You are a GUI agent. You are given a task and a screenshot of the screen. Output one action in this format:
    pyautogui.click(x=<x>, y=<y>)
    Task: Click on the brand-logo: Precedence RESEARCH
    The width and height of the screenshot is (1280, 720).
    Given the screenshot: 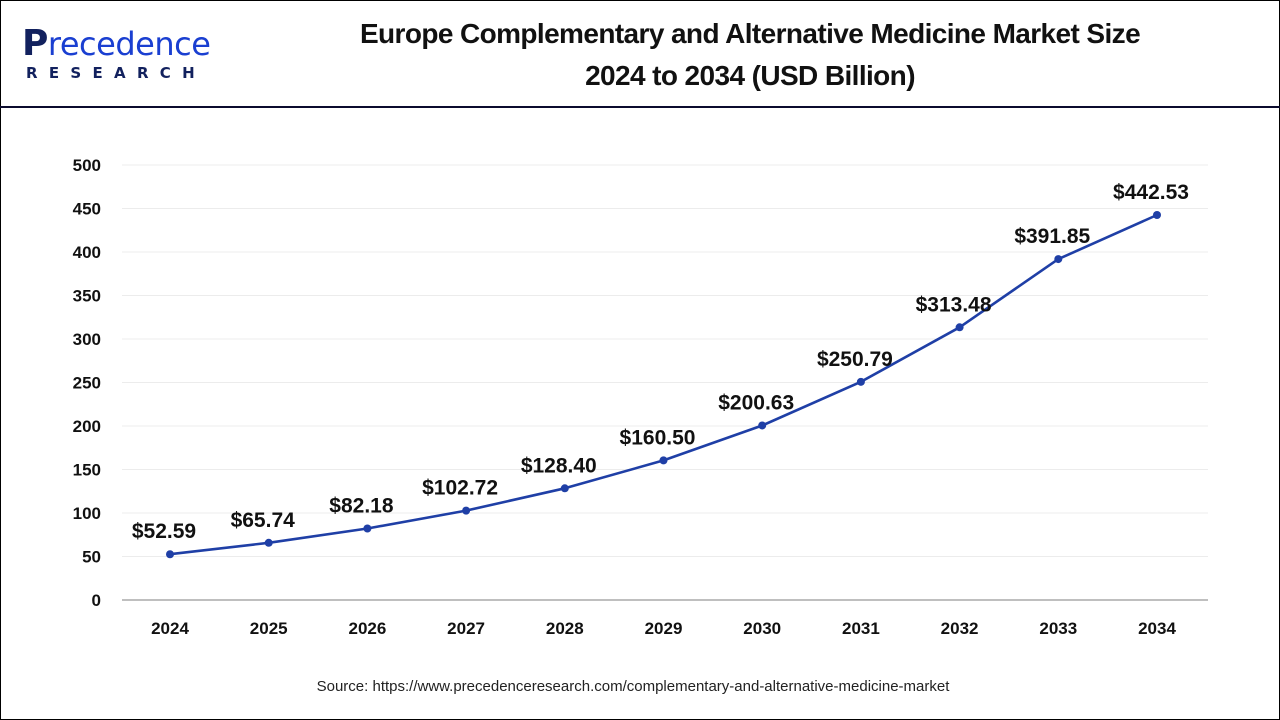 What is the action you would take?
    pyautogui.click(x=117, y=56)
    